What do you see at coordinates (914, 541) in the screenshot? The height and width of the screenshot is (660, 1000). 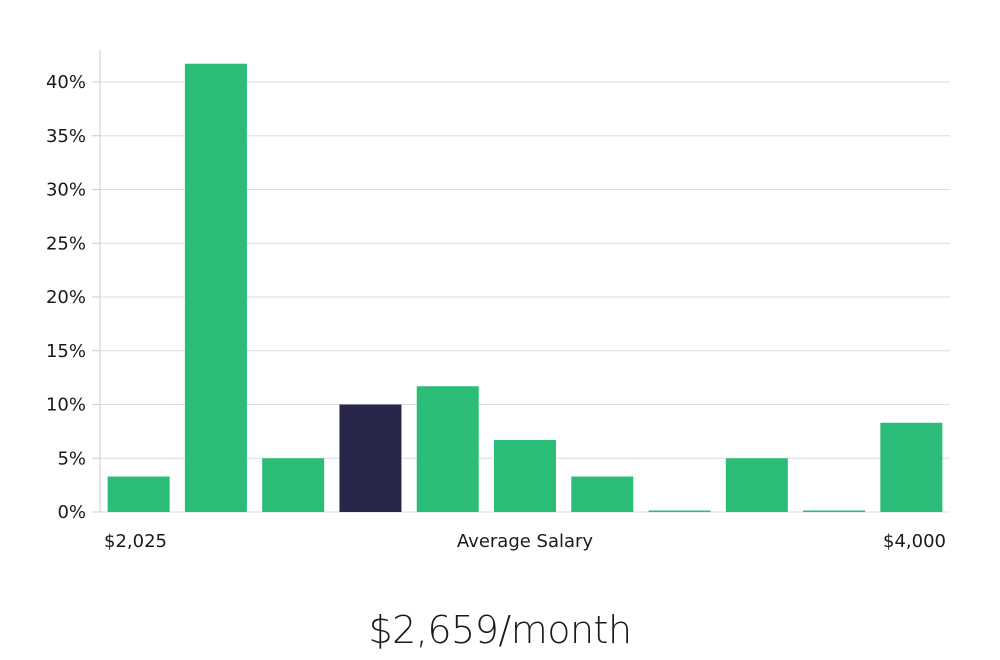 I see `x-max-label: $4,000` at bounding box center [914, 541].